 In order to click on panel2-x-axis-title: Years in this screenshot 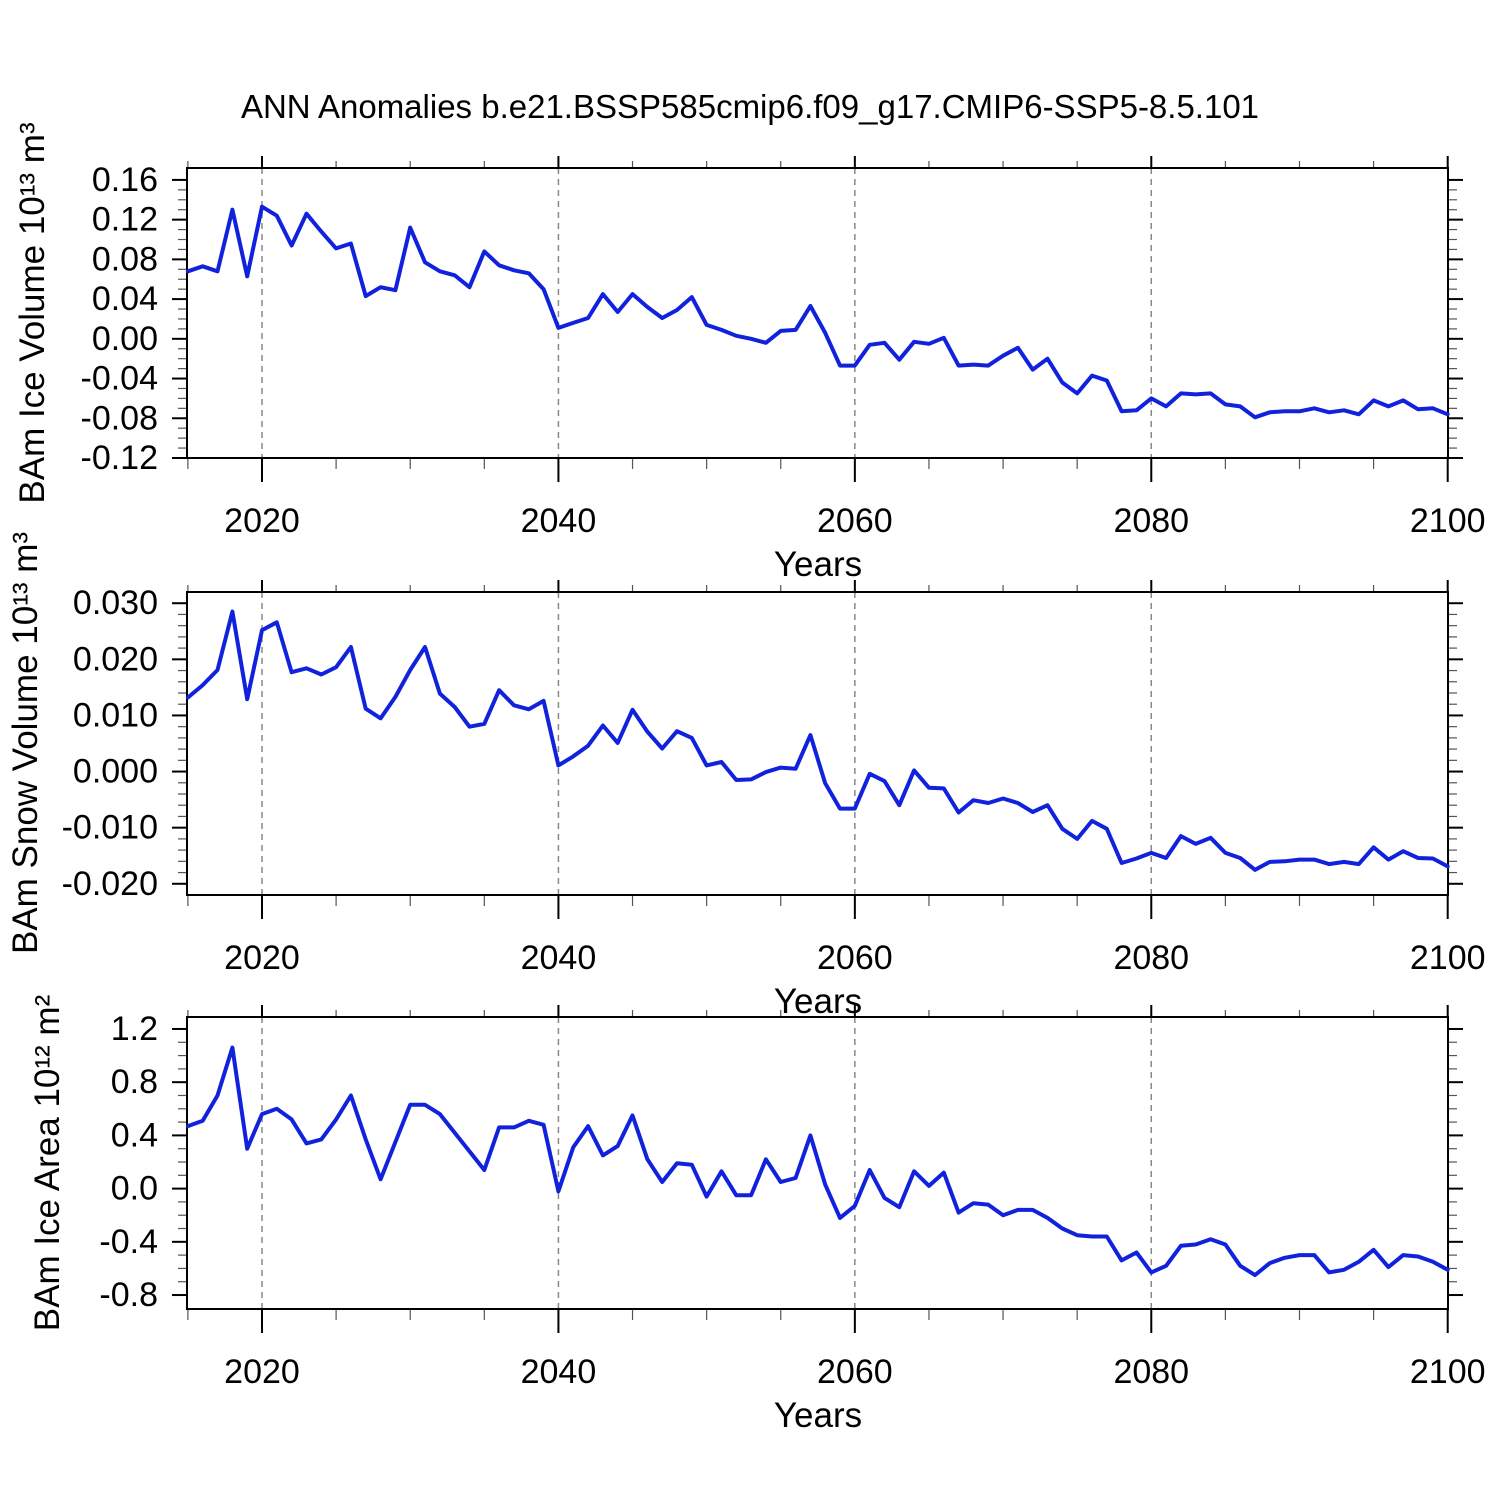, I will do `click(818, 1001)`.